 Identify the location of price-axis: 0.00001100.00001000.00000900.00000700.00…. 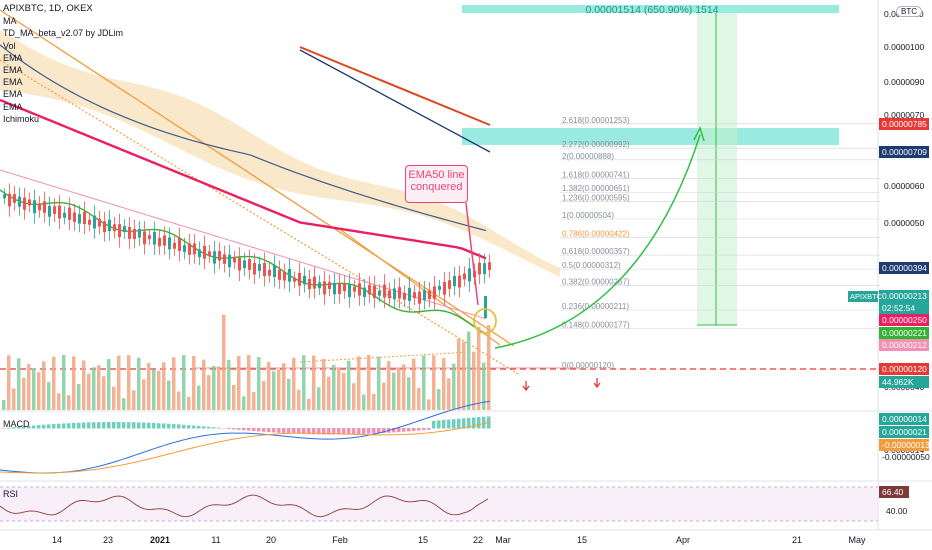
(904, 232).